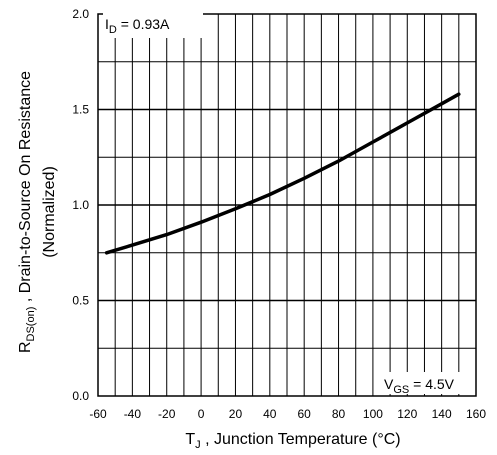 Image resolution: width=497 pixels, height=455 pixels. What do you see at coordinates (49, 212) in the screenshot?
I see `y-axis-title-line2: (Normalized)` at bounding box center [49, 212].